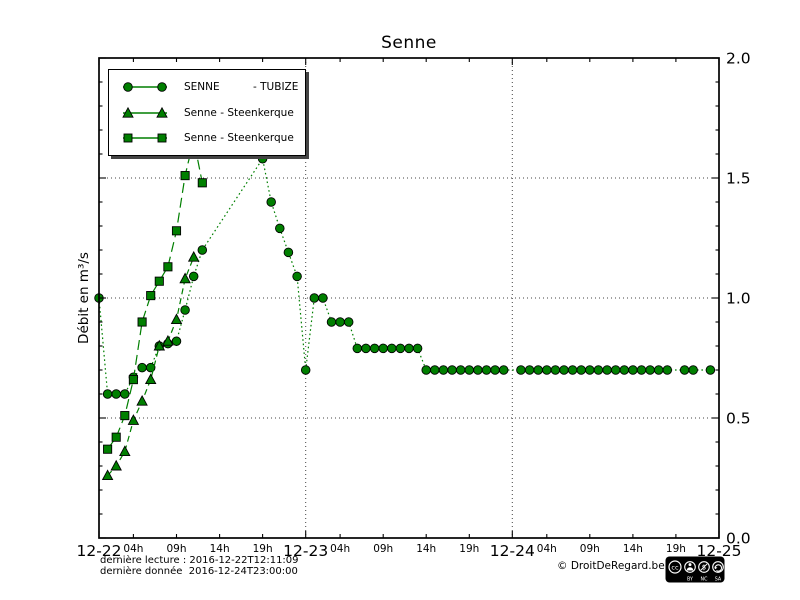  What do you see at coordinates (145, 112) in the screenshot?
I see `legend-triangle-marker-icon` at bounding box center [145, 112].